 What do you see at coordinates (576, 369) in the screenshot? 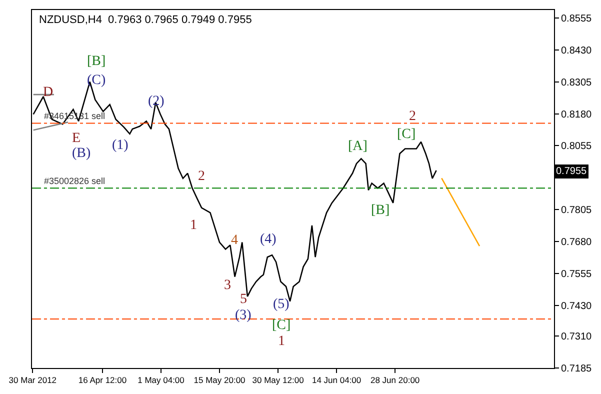
I see `y-tick-label: 0.7185` at bounding box center [576, 369].